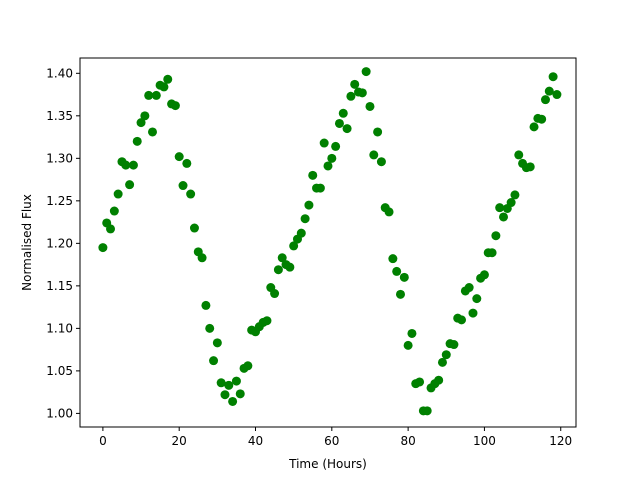 This screenshot has height=480, width=640. Describe the element at coordinates (59, 116) in the screenshot. I see `y-tick-label: 1.35` at that location.